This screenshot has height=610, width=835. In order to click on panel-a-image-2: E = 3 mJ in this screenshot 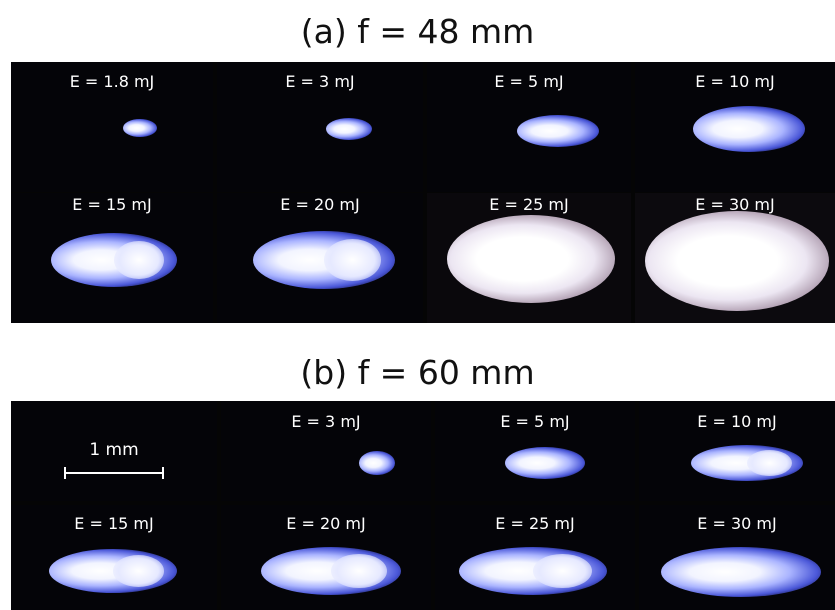, I will do `click(320, 127)`.